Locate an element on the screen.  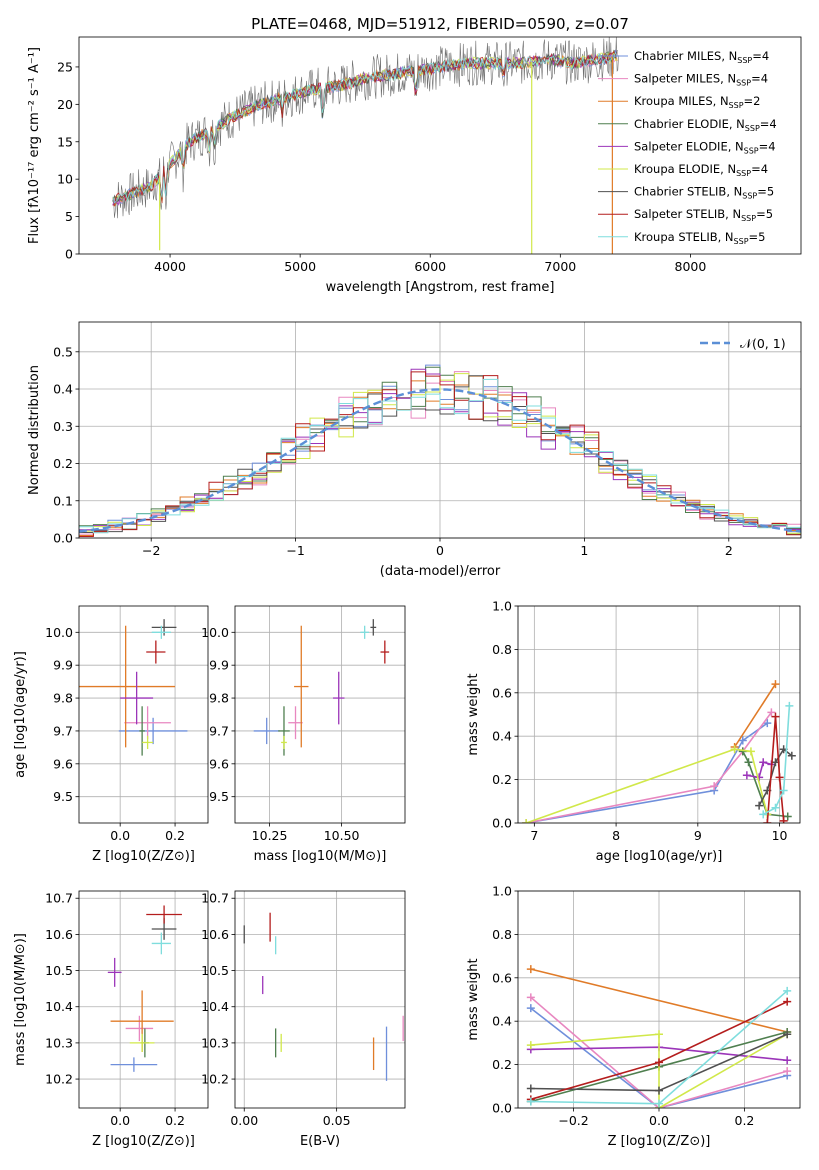
x-axis-label: E(B-V) is located at coordinates (320, 1141).